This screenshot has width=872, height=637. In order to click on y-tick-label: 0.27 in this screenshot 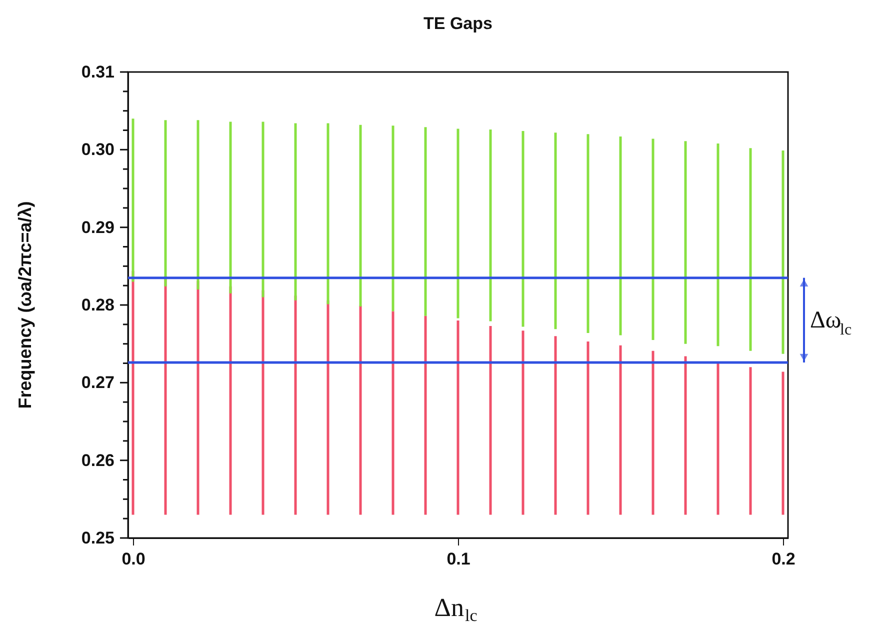, I will do `click(97, 382)`.